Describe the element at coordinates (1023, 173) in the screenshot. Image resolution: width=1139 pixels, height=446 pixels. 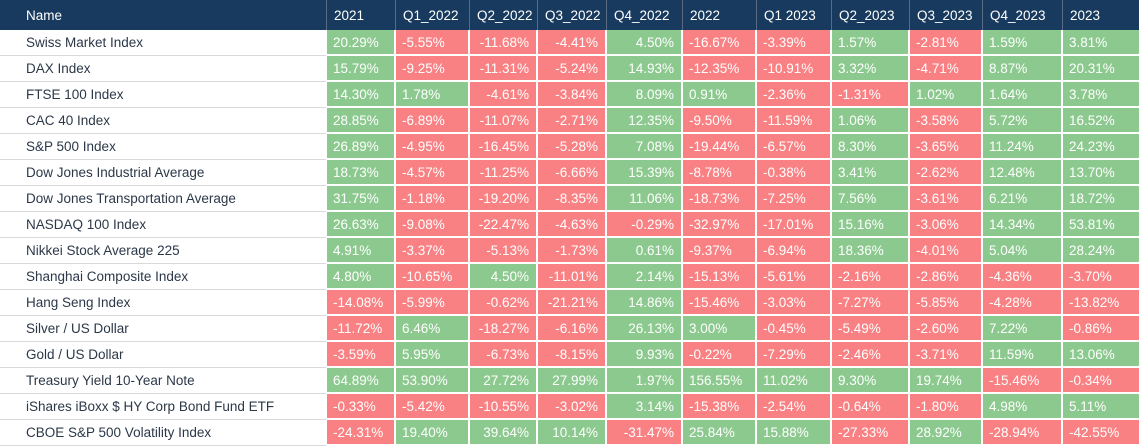
I see `value-cell: 12.48%` at that location.